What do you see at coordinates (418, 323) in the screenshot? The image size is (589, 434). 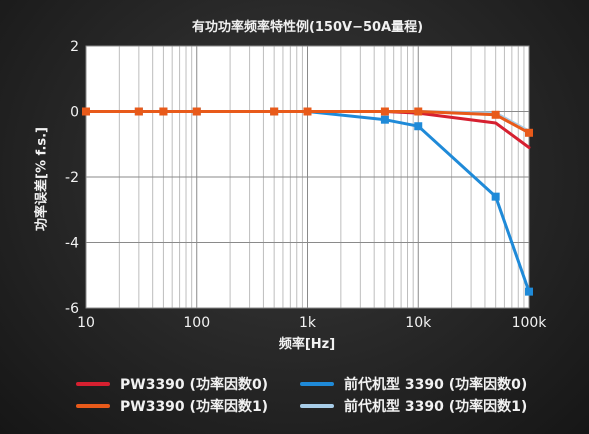 I see `x-tick-label: 10k` at bounding box center [418, 323].